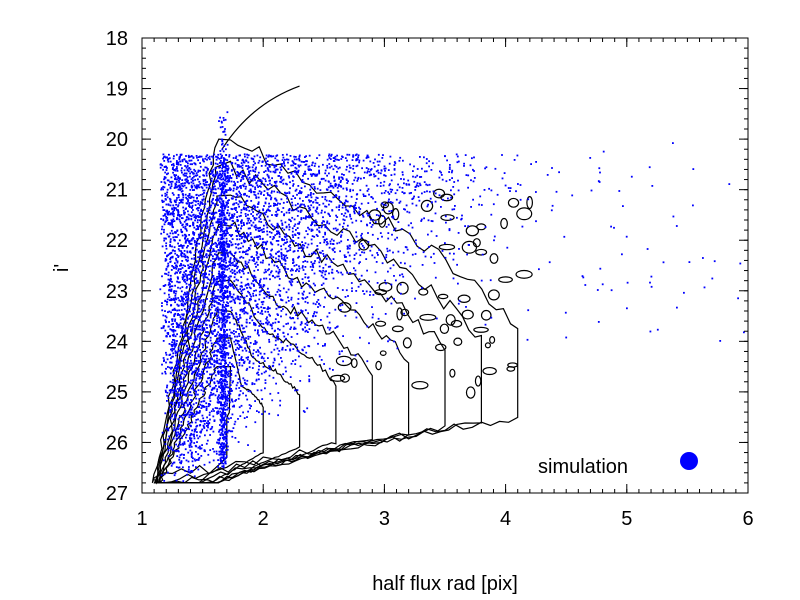 This screenshot has width=800, height=600. Describe the element at coordinates (383, 353) in the screenshot. I see `contour-island` at that location.